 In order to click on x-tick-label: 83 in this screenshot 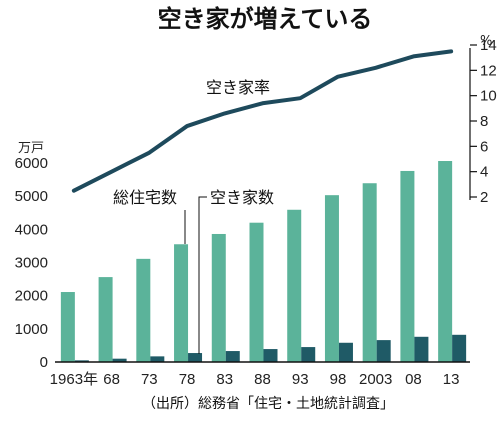, I will do `click(224, 379)`.